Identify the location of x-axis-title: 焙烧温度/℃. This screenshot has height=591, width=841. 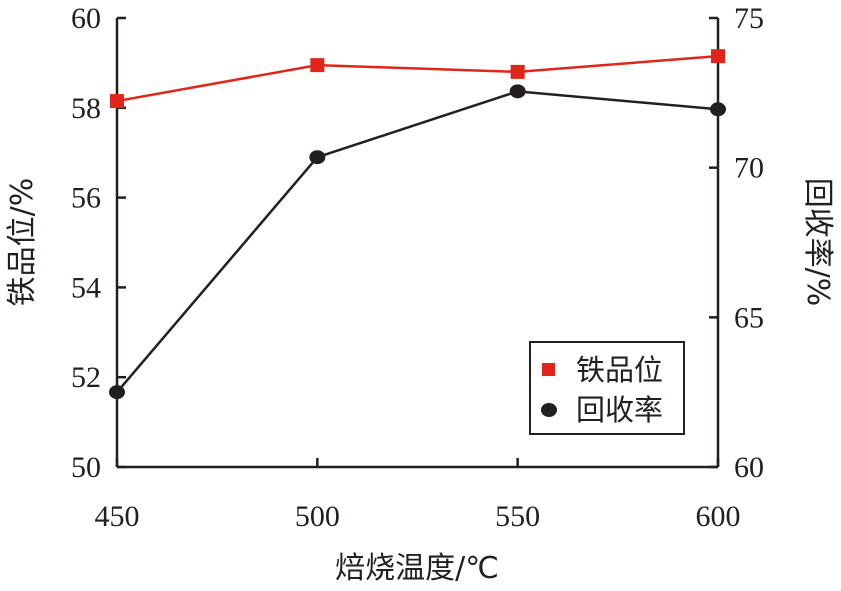
(417, 568).